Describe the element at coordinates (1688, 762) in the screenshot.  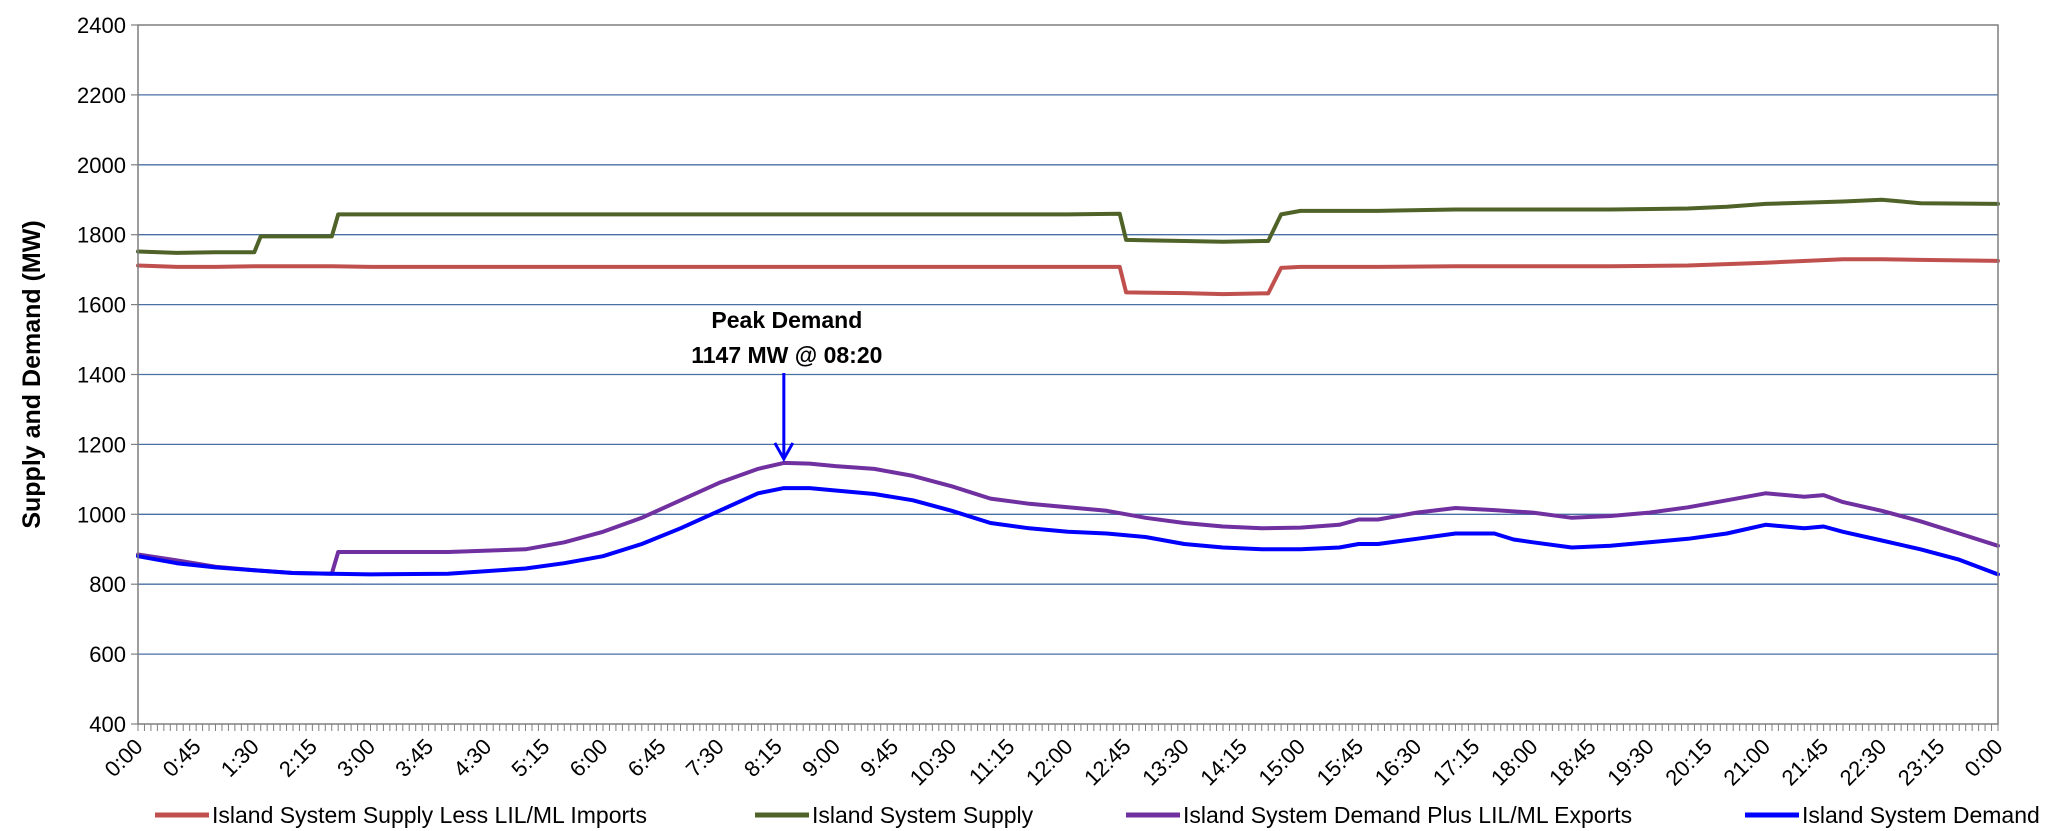
I see `x-tick-label: 20:15` at that location.